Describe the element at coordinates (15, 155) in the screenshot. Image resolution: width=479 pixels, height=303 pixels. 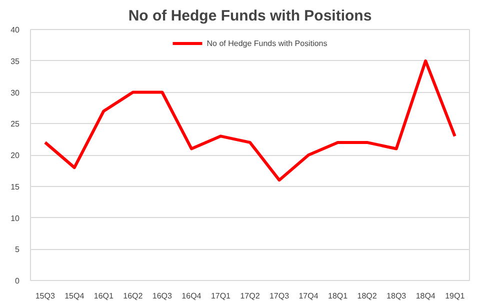
I see `y-tick-label: 20` at that location.